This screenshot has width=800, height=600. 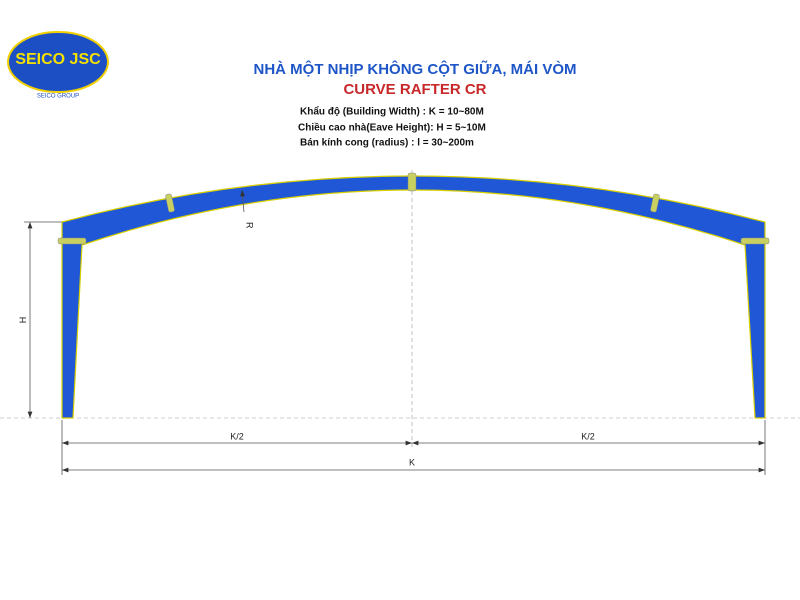 I want to click on logo: SEICO JSC SEICO GROUP, so click(x=58, y=65).